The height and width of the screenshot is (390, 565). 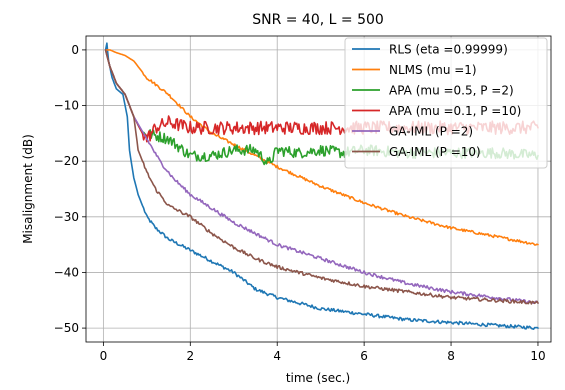 I want to click on chart-title: SNR = 40, L = 500, so click(x=318, y=20).